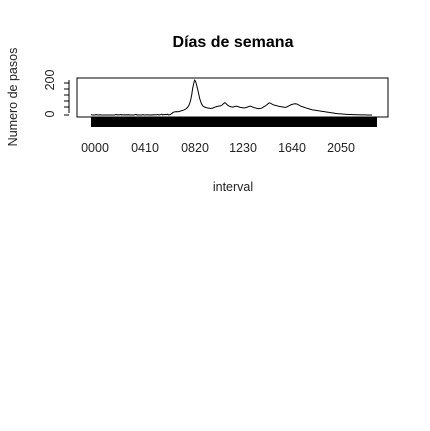 This screenshot has width=430, height=431. What do you see at coordinates (292, 148) in the screenshot?
I see `x-tick-label-4: 1640` at bounding box center [292, 148].